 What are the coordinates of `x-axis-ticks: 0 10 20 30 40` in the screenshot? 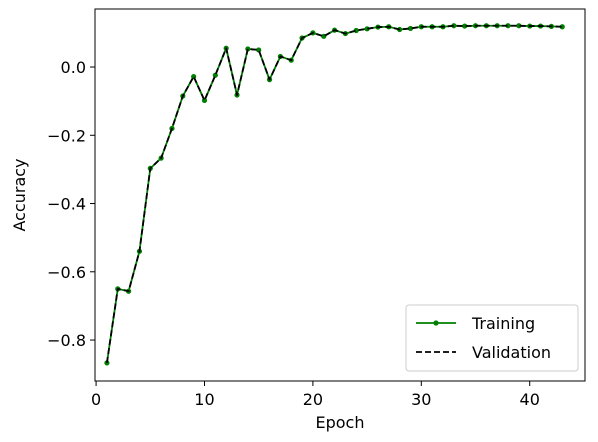 It's located at (315, 395).